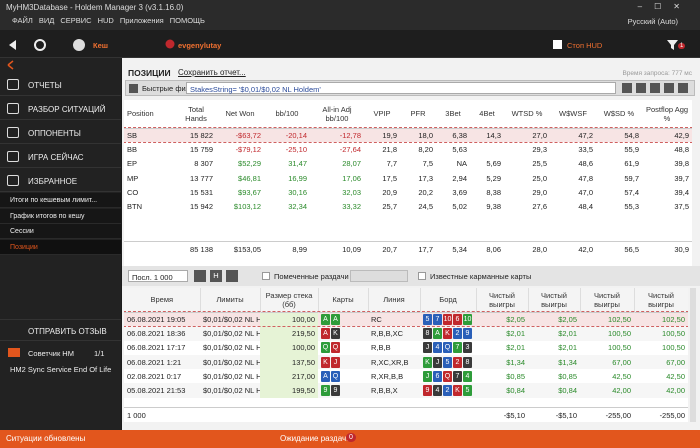 This screenshot has width=700, height=448. Describe the element at coordinates (422, 276) in the screenshot. I see `known-cards-checkbox` at that location.